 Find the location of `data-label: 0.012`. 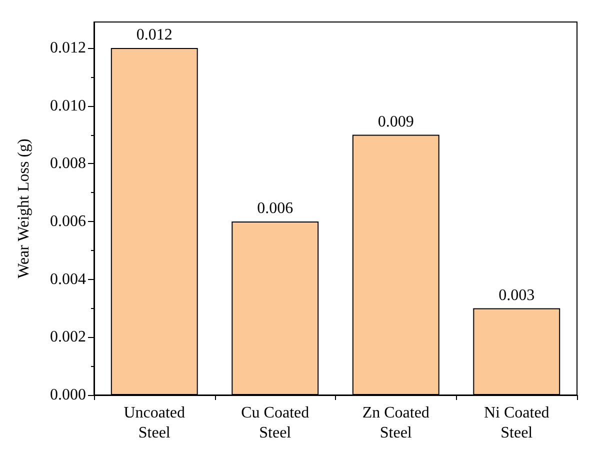

data-label: 0.012 is located at coordinates (154, 35).